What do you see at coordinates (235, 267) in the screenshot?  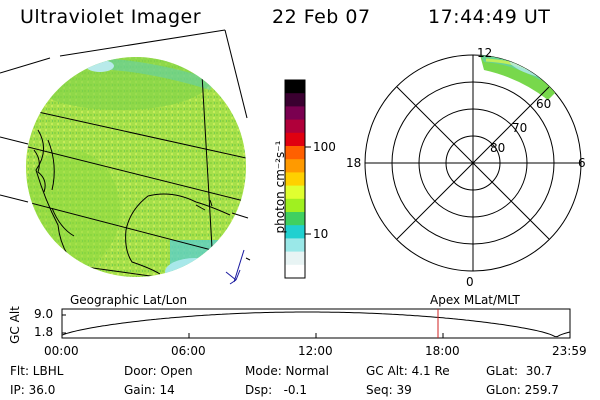 I see `orientation-arrow-icon` at bounding box center [235, 267].